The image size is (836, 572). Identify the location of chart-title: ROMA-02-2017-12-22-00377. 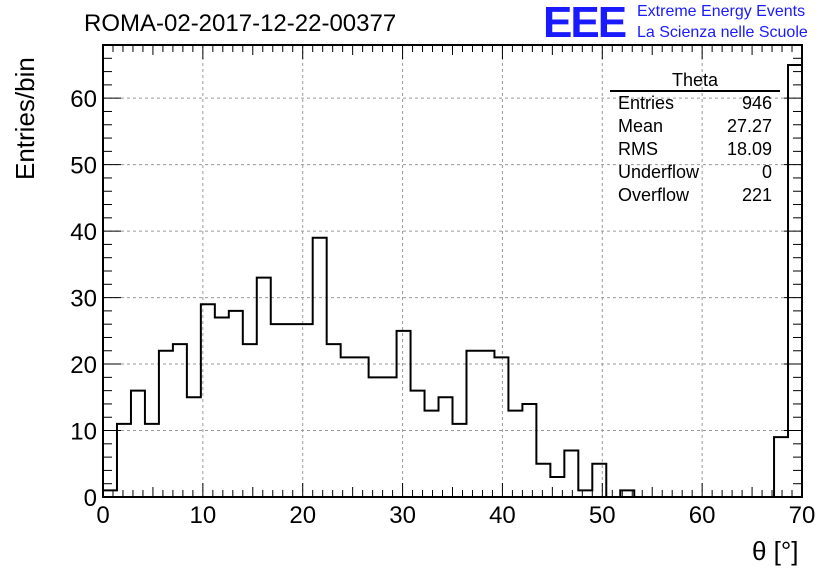
(240, 23).